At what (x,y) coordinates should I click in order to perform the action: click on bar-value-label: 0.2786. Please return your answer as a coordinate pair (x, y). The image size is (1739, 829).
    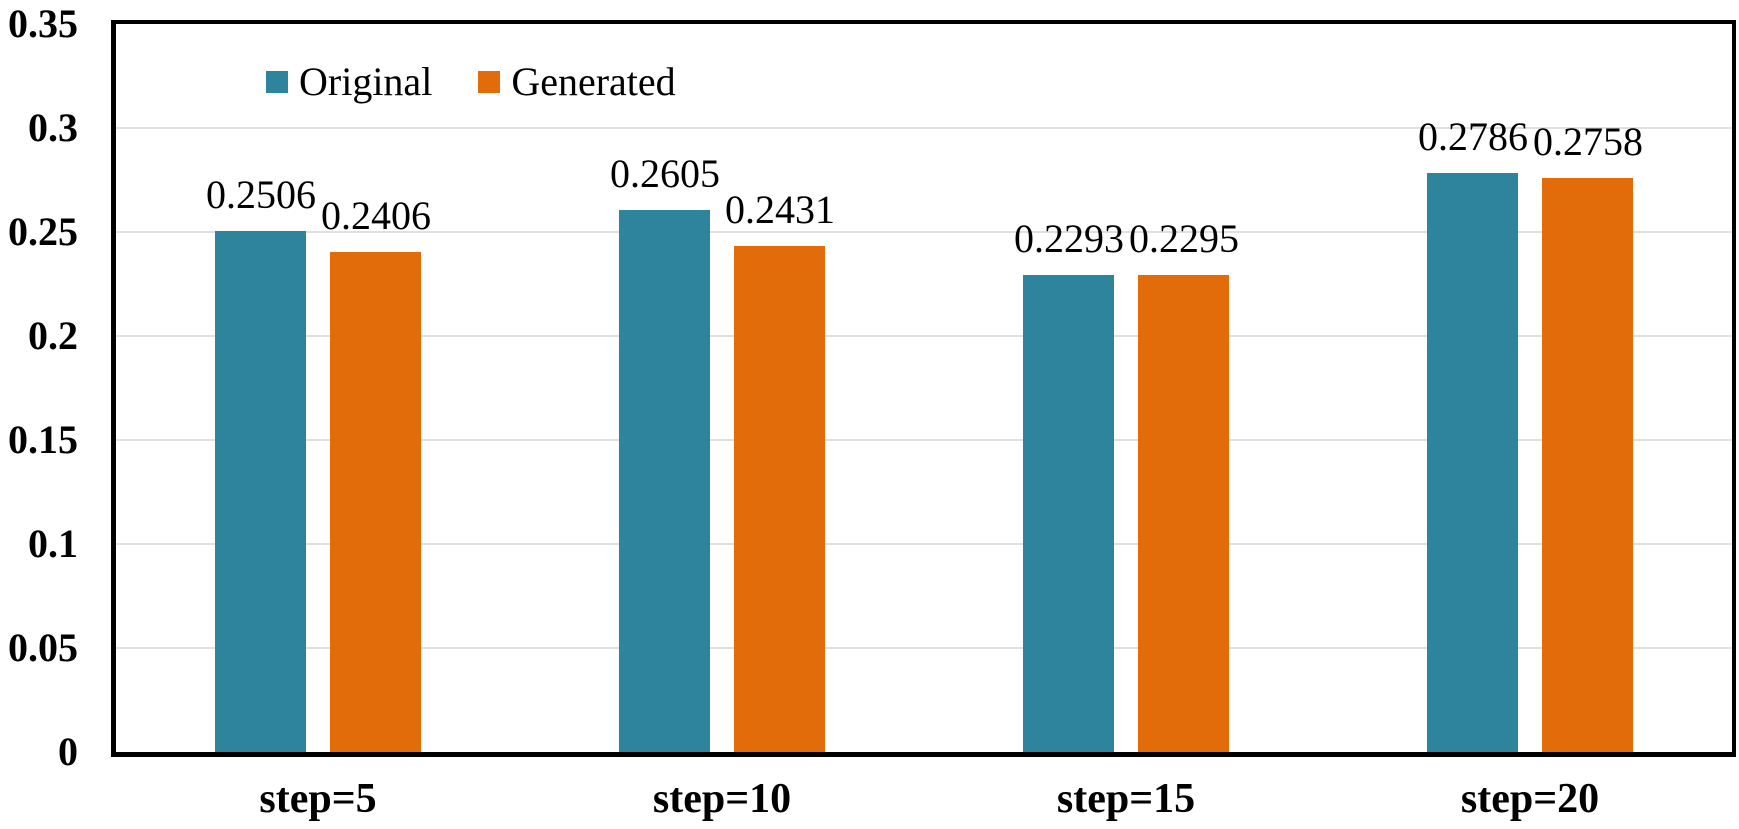
    Looking at the image, I should click on (1473, 136).